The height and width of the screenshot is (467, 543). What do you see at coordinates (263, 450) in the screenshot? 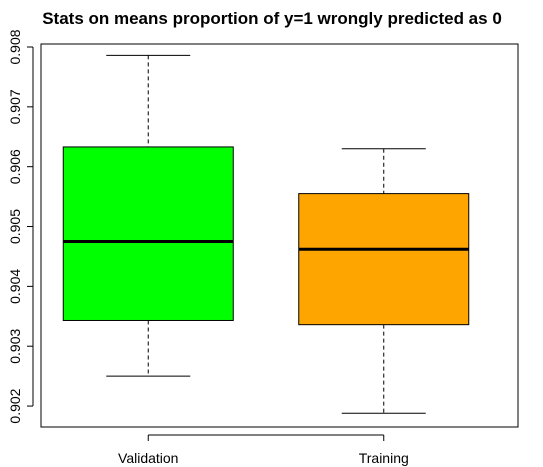
I see `x-axis: Validation Training` at bounding box center [263, 450].